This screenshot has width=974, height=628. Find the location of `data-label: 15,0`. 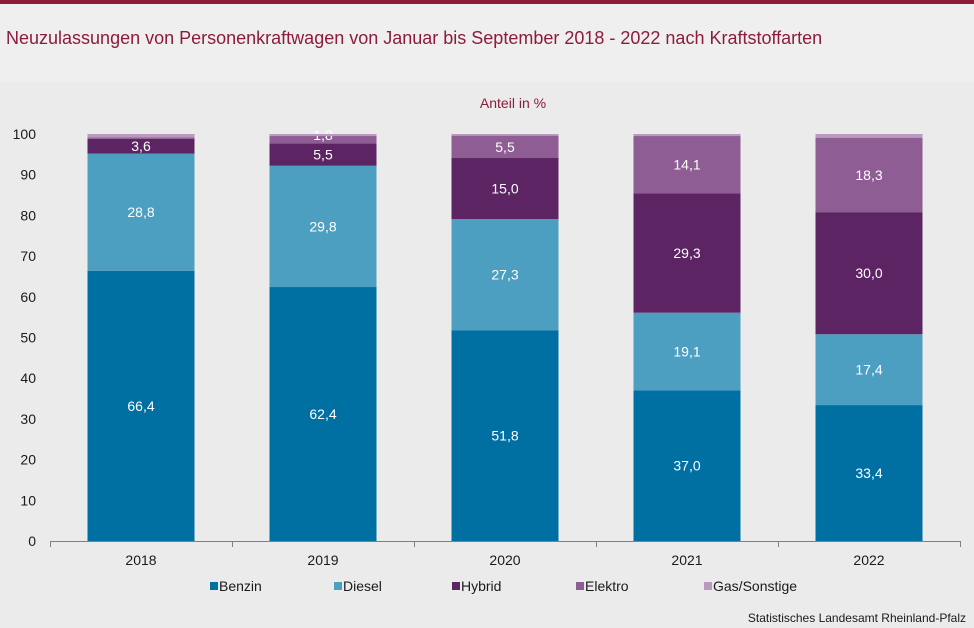

data-label: 15,0 is located at coordinates (504, 189).